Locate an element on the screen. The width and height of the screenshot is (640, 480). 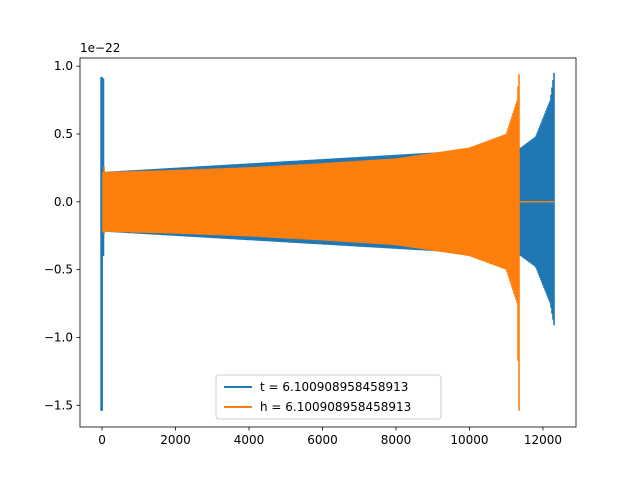
x-tick-label: 0 is located at coordinates (102, 440).